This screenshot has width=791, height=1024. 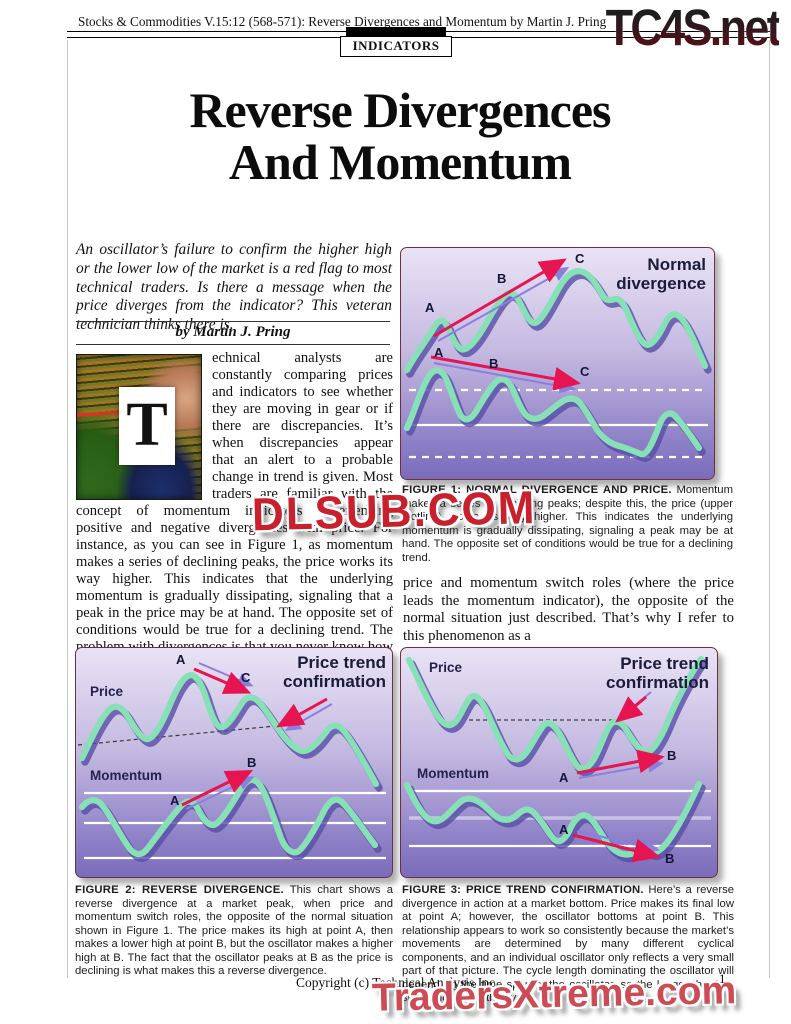 I want to click on page-left-rule, so click(x=67, y=509).